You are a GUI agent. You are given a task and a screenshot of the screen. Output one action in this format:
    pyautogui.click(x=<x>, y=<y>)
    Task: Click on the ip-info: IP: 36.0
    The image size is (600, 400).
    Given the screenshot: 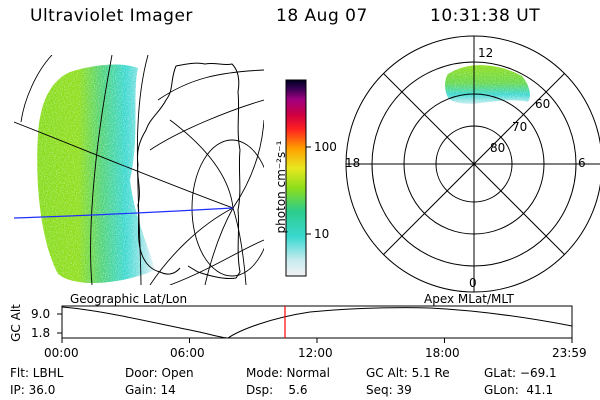 What is the action you would take?
    pyautogui.click(x=33, y=390)
    